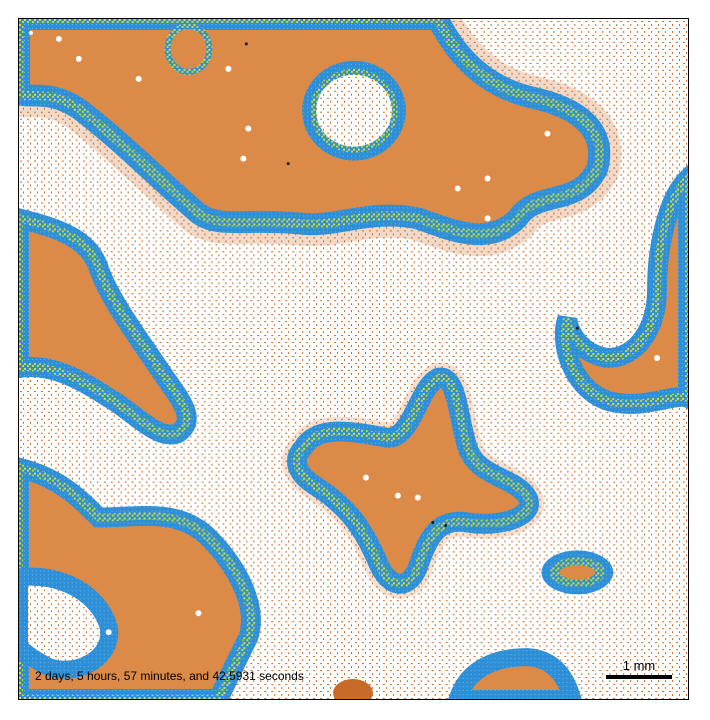  What do you see at coordinates (639, 677) in the screenshot?
I see `scale-bar-line` at bounding box center [639, 677].